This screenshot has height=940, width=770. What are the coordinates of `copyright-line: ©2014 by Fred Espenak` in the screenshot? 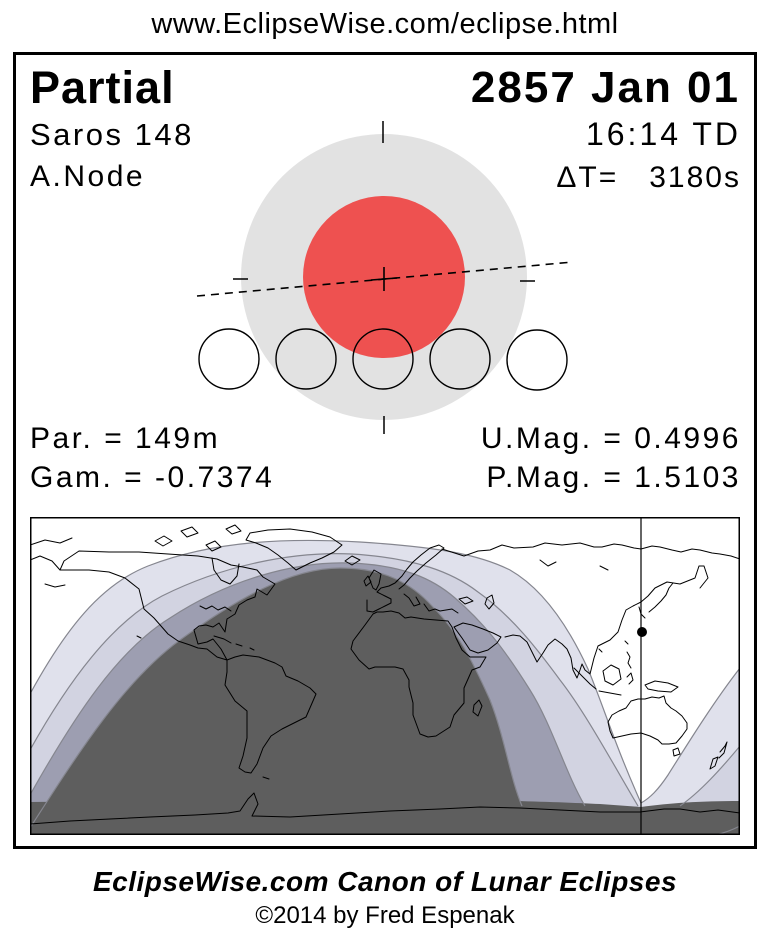 It's located at (385, 915).